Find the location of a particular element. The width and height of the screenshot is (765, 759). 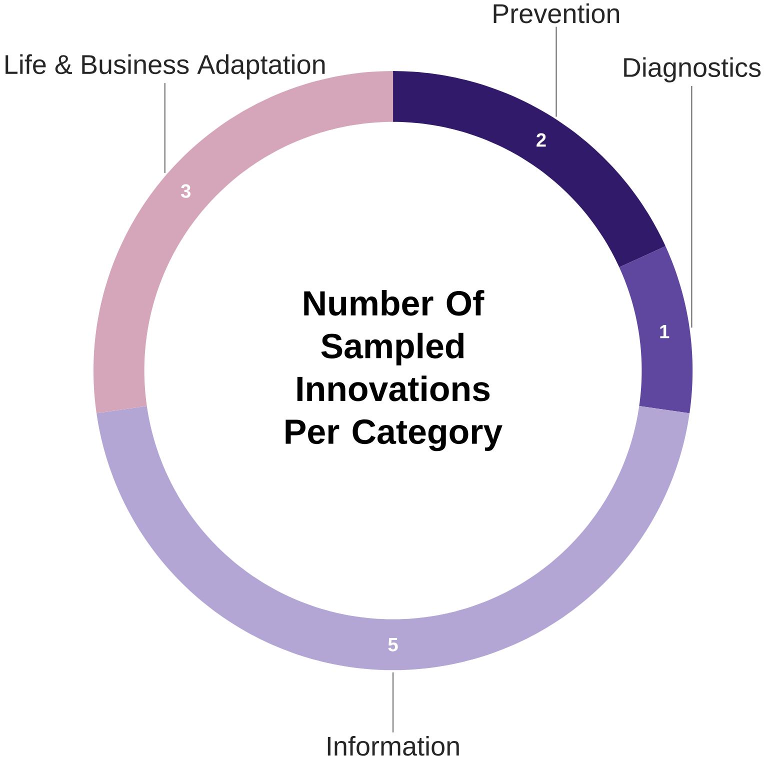

data-label: 2 is located at coordinates (541, 140).